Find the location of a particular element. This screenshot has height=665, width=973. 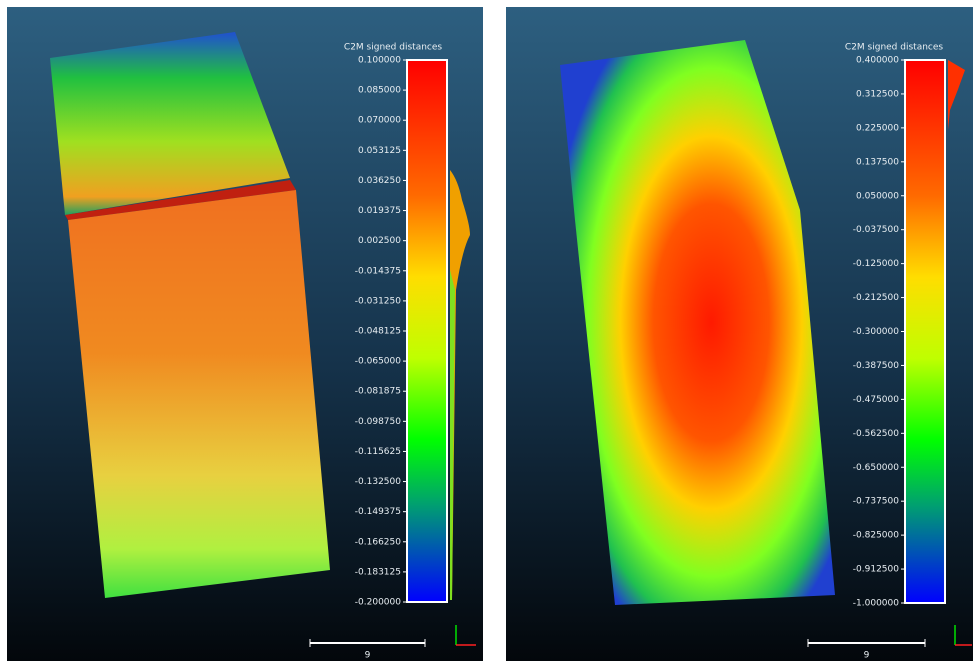

scale-label: 0.036250 is located at coordinates (379, 181).